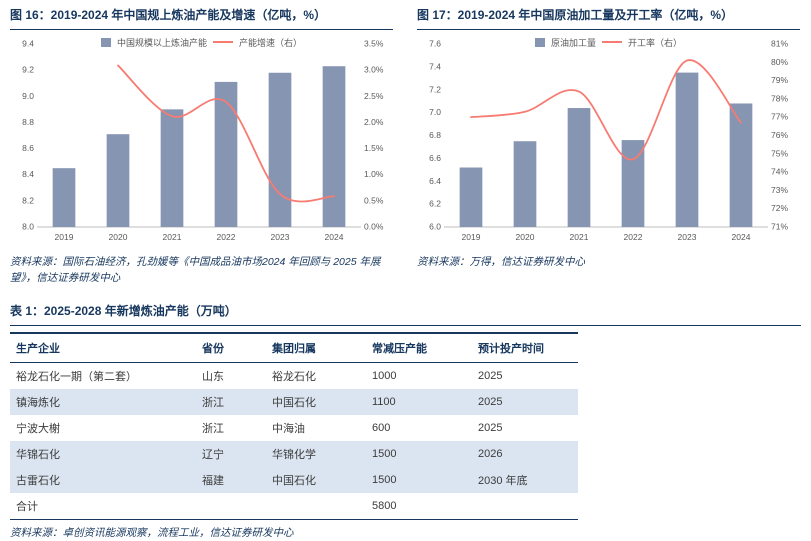 Image resolution: width=811 pixels, height=541 pixels. What do you see at coordinates (28, 174) in the screenshot?
I see `svg-text: 8.4` at bounding box center [28, 174].